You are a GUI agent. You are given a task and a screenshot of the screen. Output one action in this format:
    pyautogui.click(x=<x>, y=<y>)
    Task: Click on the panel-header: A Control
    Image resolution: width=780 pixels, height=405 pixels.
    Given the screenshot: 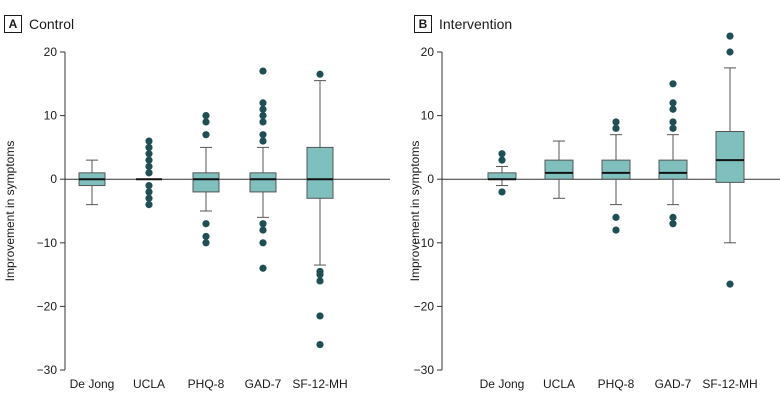 What is the action you would take?
    pyautogui.click(x=39, y=24)
    